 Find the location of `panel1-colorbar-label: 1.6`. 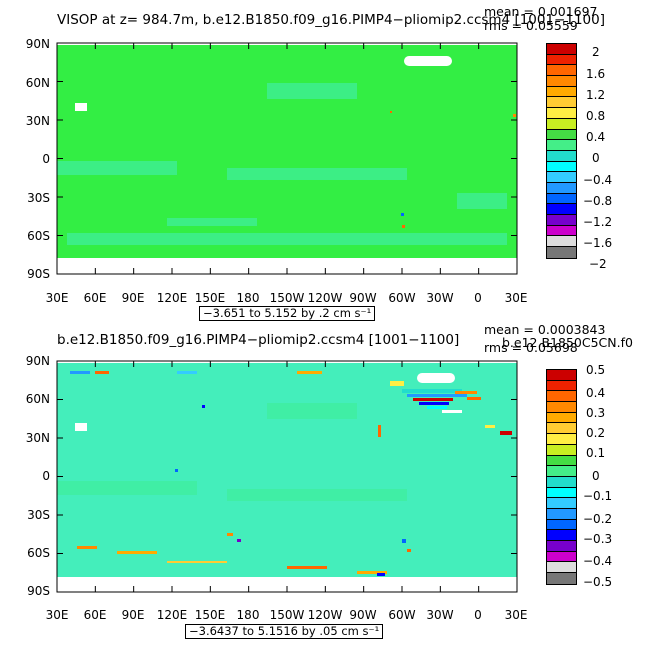

panel1-colorbar-label: 1.6 is located at coordinates (596, 74).